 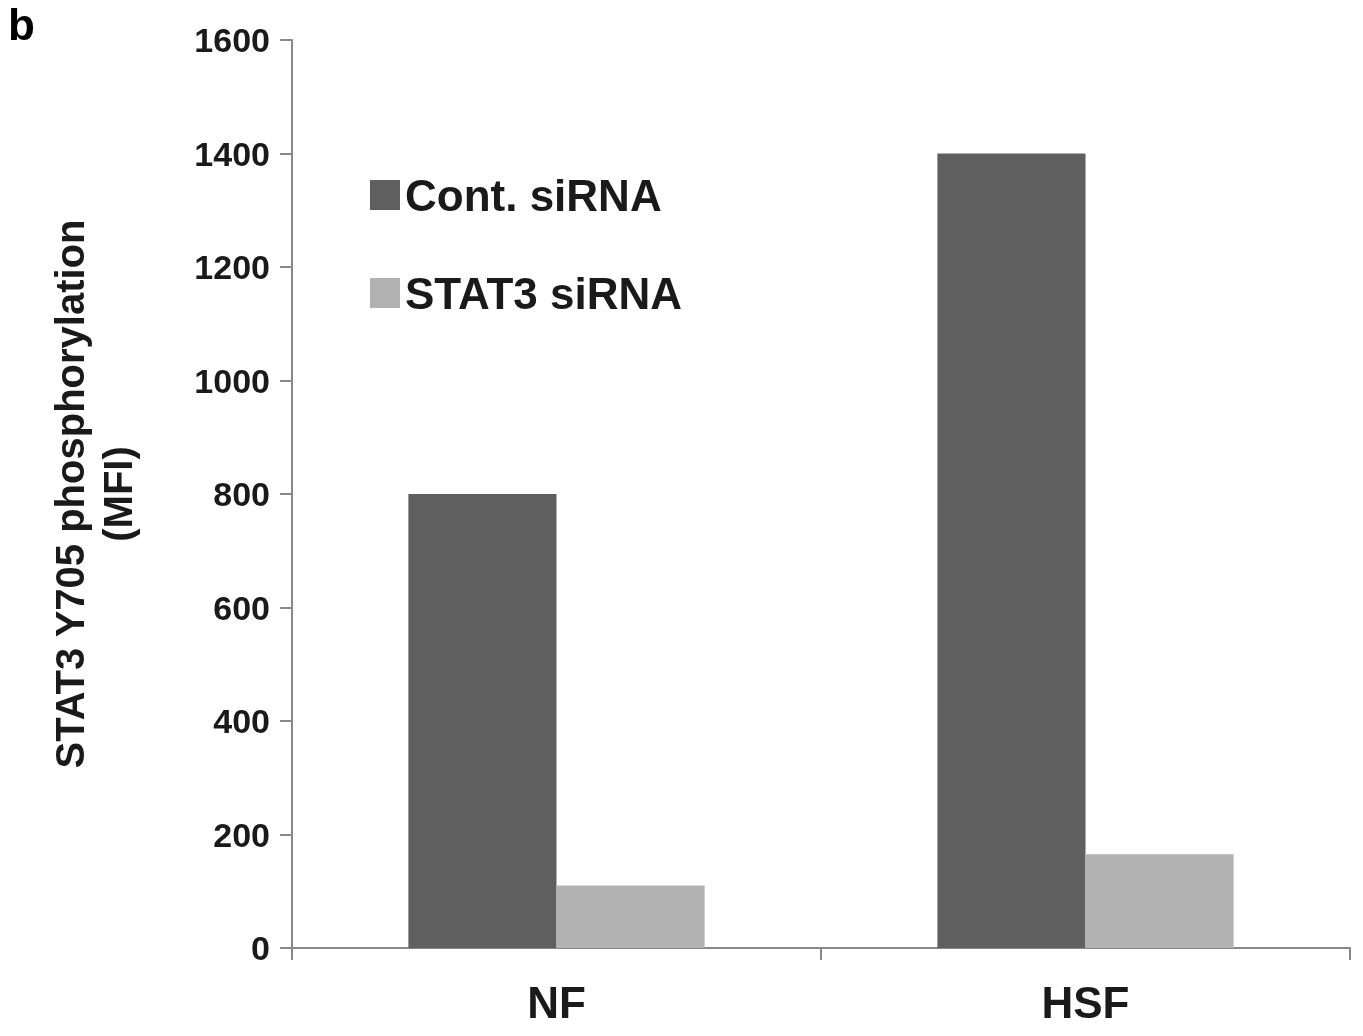 What do you see at coordinates (241, 494) in the screenshot?
I see `y-tick-label: 800` at bounding box center [241, 494].